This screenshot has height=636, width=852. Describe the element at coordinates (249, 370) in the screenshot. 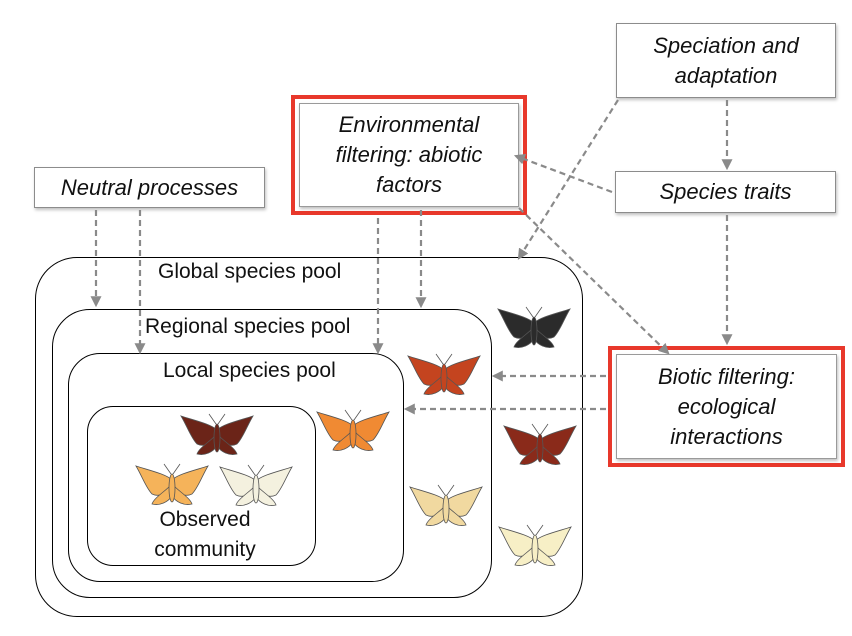

I see `local-species-pool-label: Local species pool` at that location.